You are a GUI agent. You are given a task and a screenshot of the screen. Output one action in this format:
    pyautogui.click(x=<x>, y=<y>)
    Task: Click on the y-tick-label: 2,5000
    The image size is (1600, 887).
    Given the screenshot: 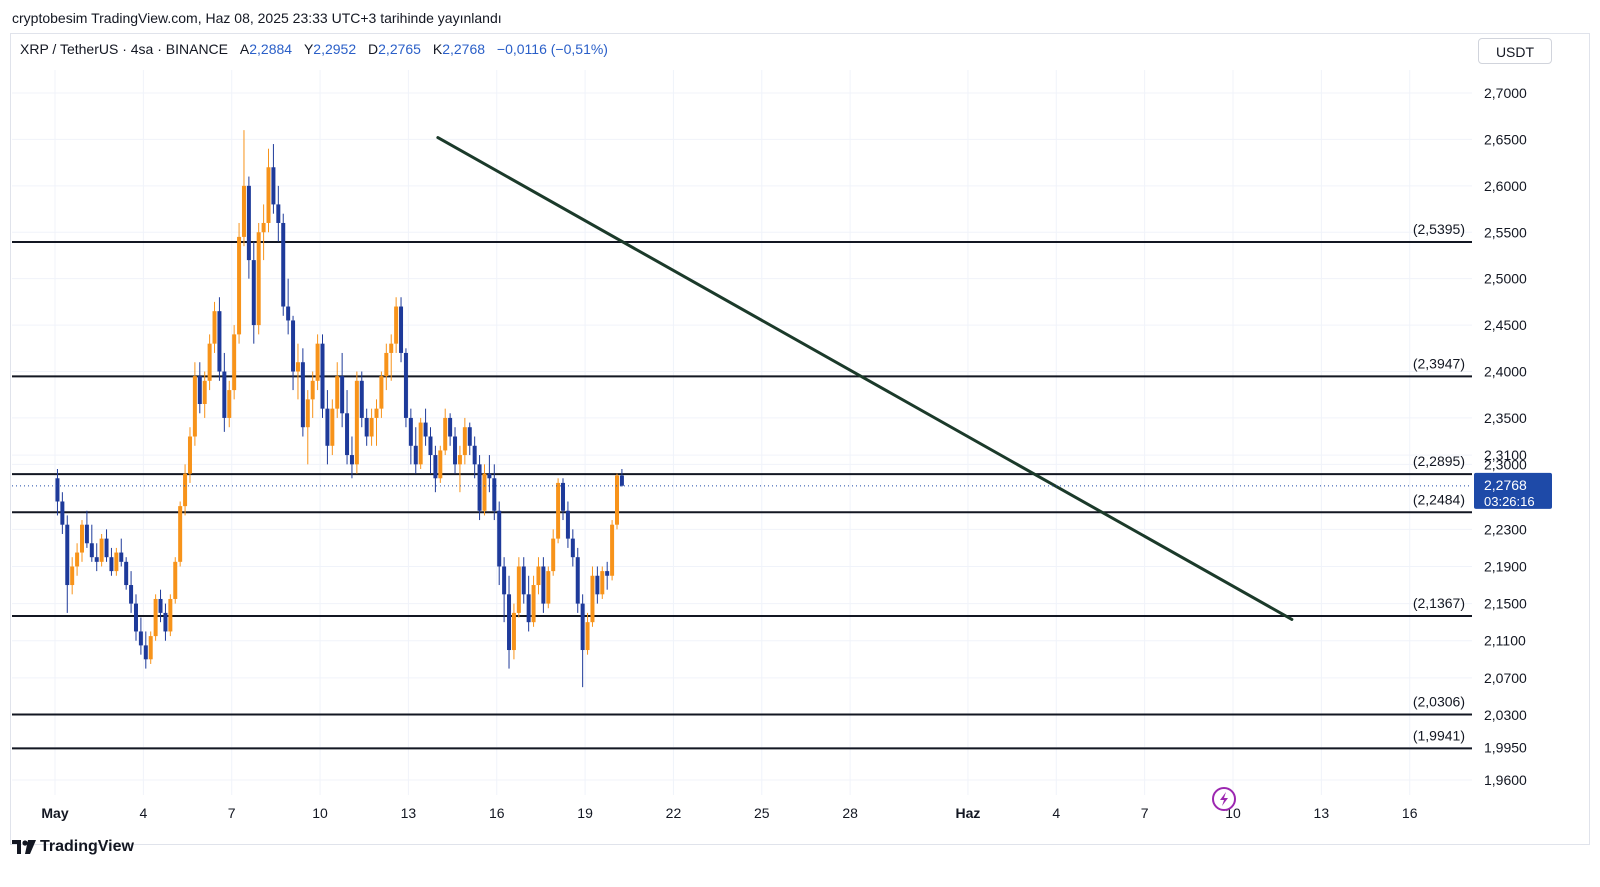 What is the action you would take?
    pyautogui.click(x=1505, y=279)
    